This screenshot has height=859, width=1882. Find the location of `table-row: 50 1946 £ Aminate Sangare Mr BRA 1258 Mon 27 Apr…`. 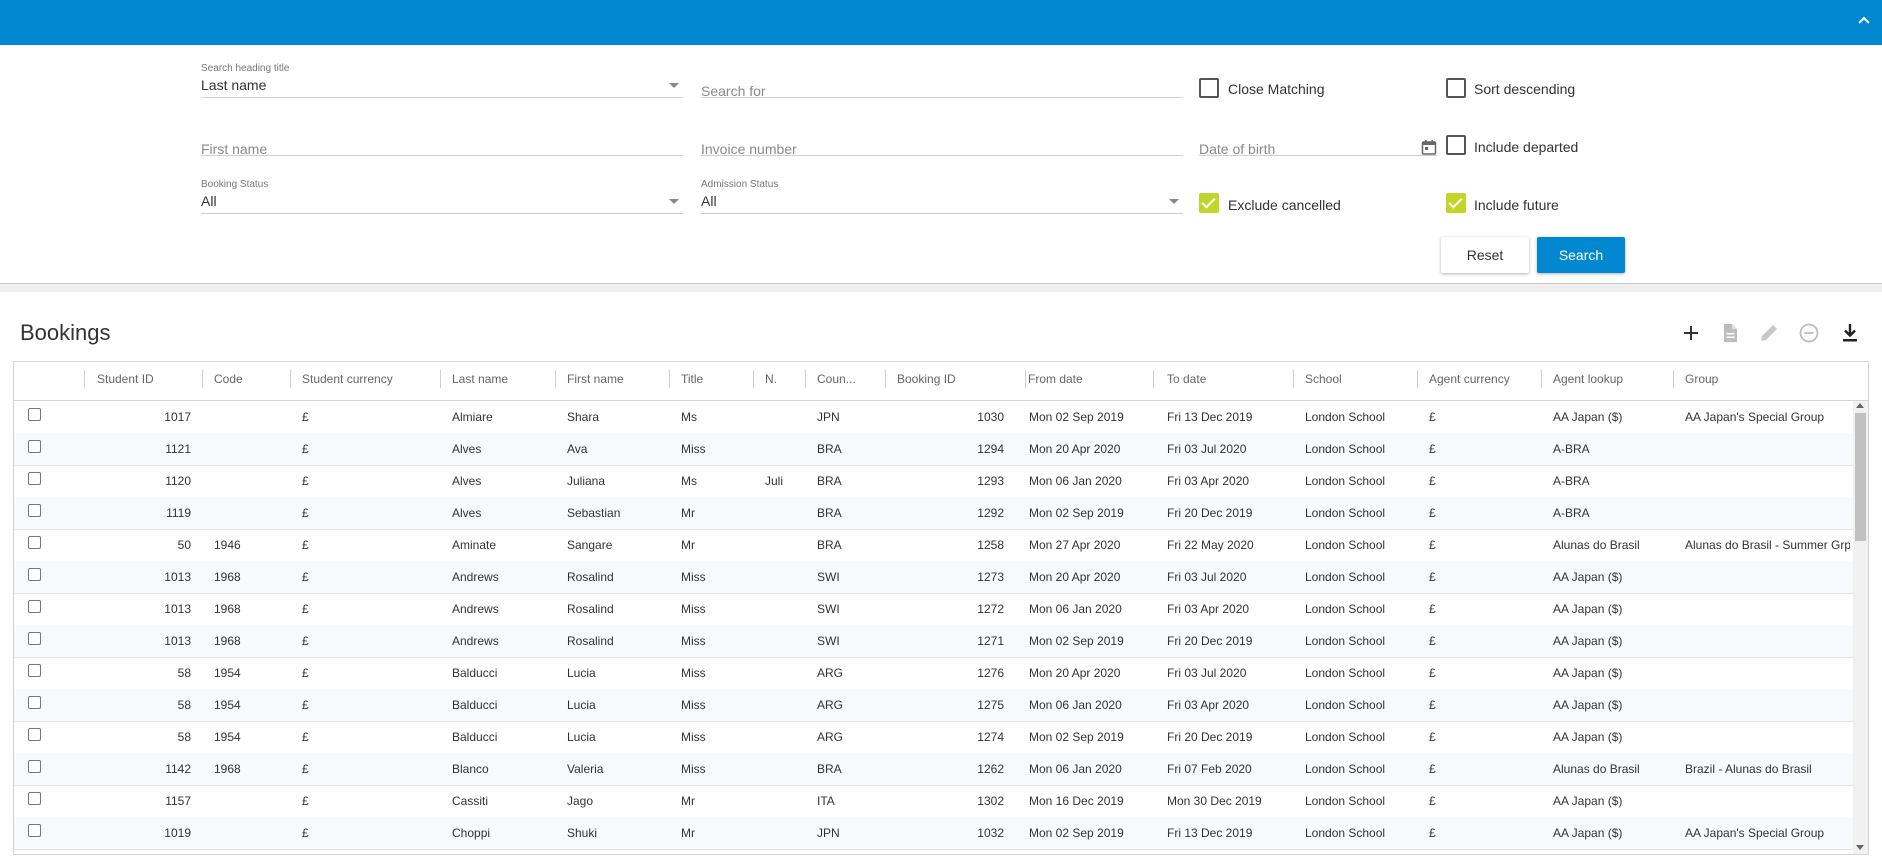

table-row: 50 1946 £ Aminate Sangare Mr BRA 1258 Mon 27 Apr… is located at coordinates (934, 545).